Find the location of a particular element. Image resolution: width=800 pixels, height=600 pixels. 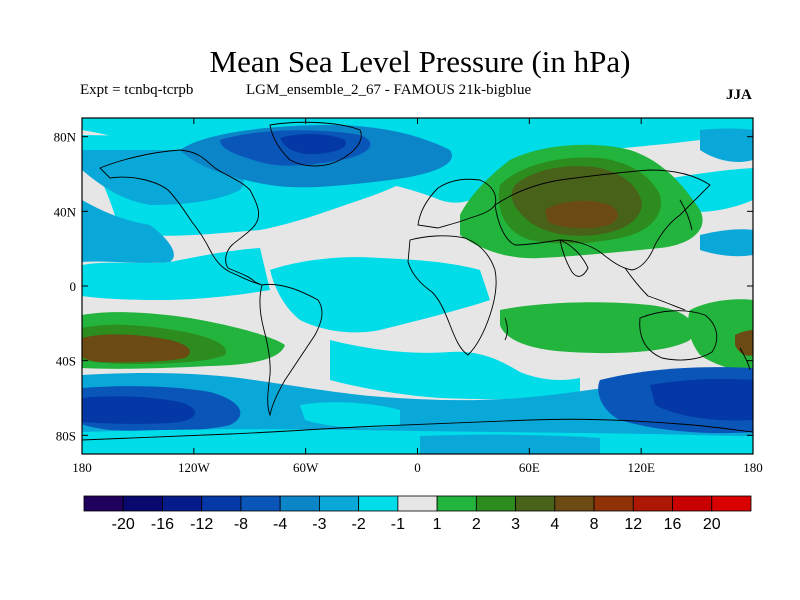

colorbar-label: -20 is located at coordinates (123, 524).